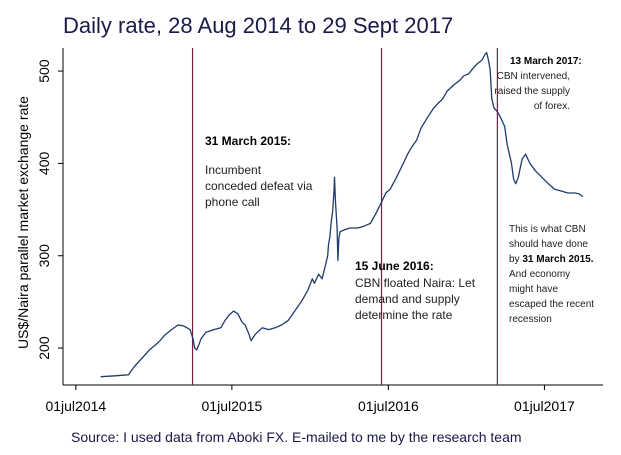 The width and height of the screenshot is (621, 455). What do you see at coordinates (548, 244) in the screenshot?
I see `annotation-should-line: should have done` at bounding box center [548, 244].